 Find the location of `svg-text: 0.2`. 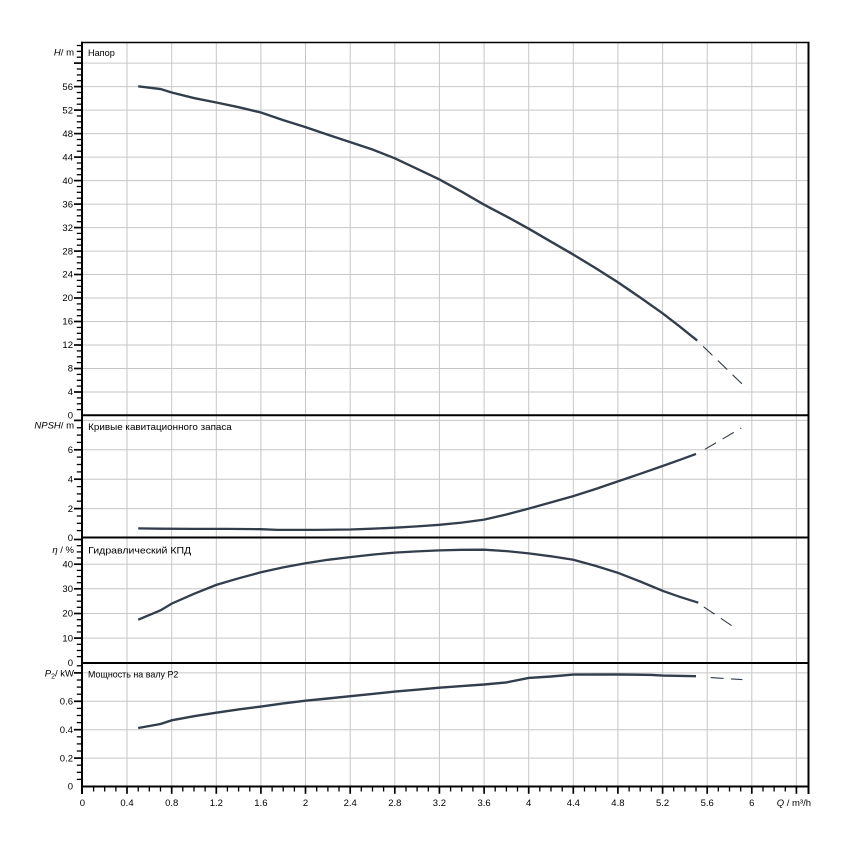

svg-text: 0.2 is located at coordinates (66, 758).